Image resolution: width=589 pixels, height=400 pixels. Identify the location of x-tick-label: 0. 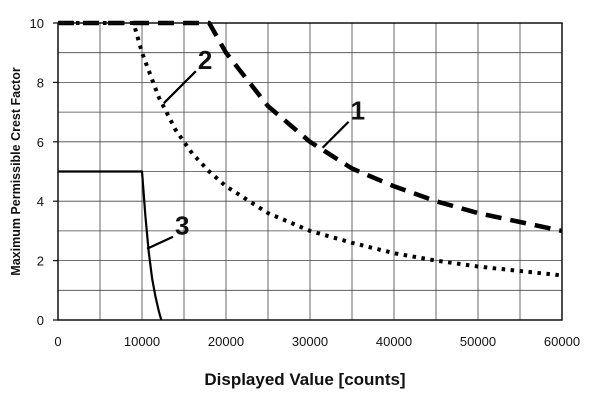
(57, 341).